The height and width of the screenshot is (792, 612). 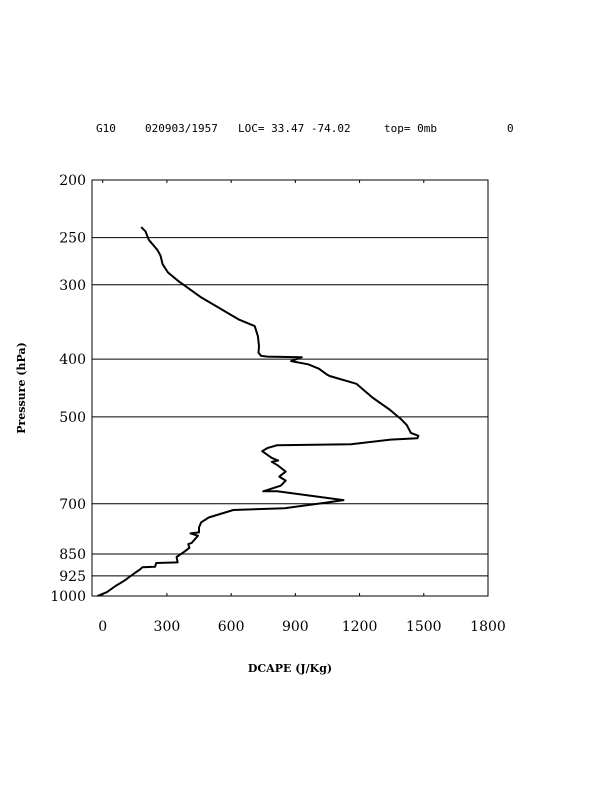 I want to click on y-tick-label: 1000, so click(x=68, y=597).